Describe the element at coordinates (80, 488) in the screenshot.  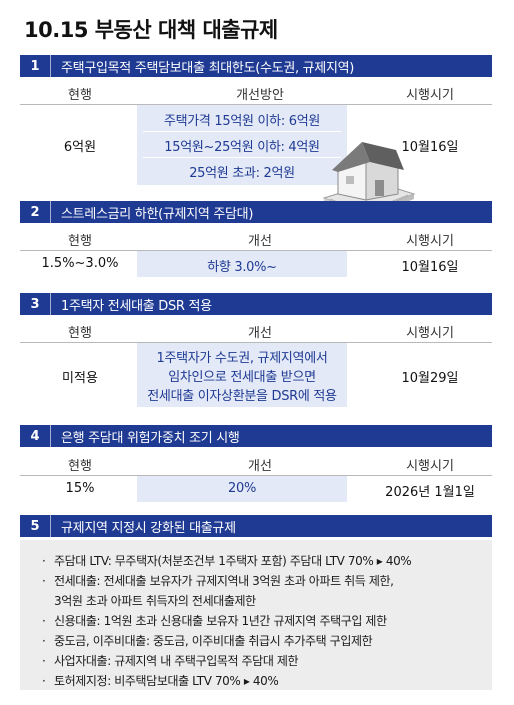
I see `current-value: 15%` at that location.